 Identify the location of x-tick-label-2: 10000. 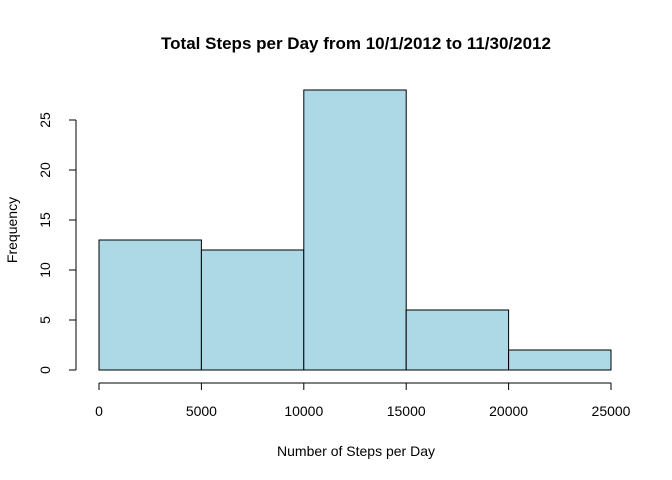
(303, 411).